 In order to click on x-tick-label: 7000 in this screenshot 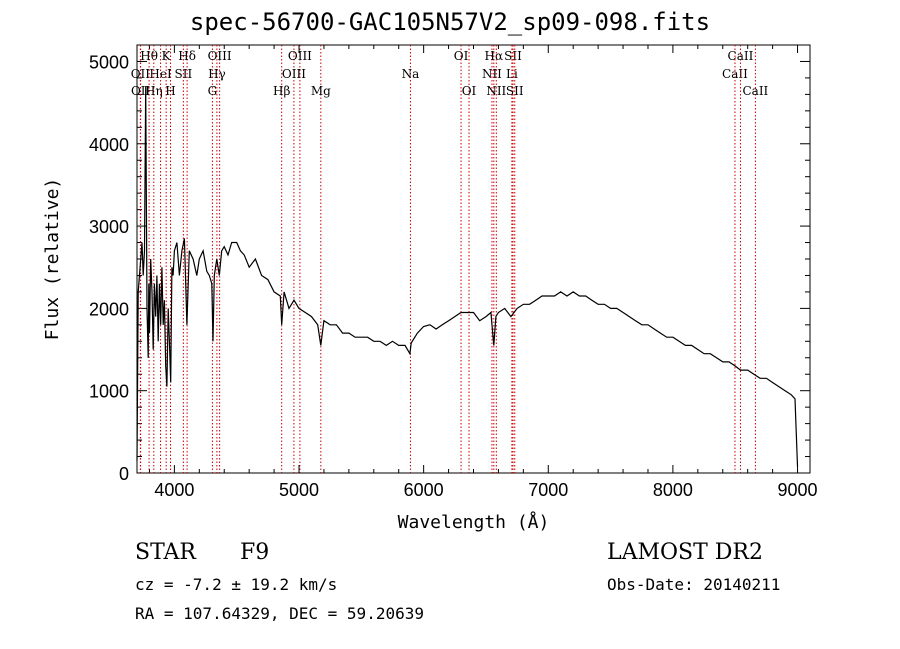, I will do `click(548, 490)`.